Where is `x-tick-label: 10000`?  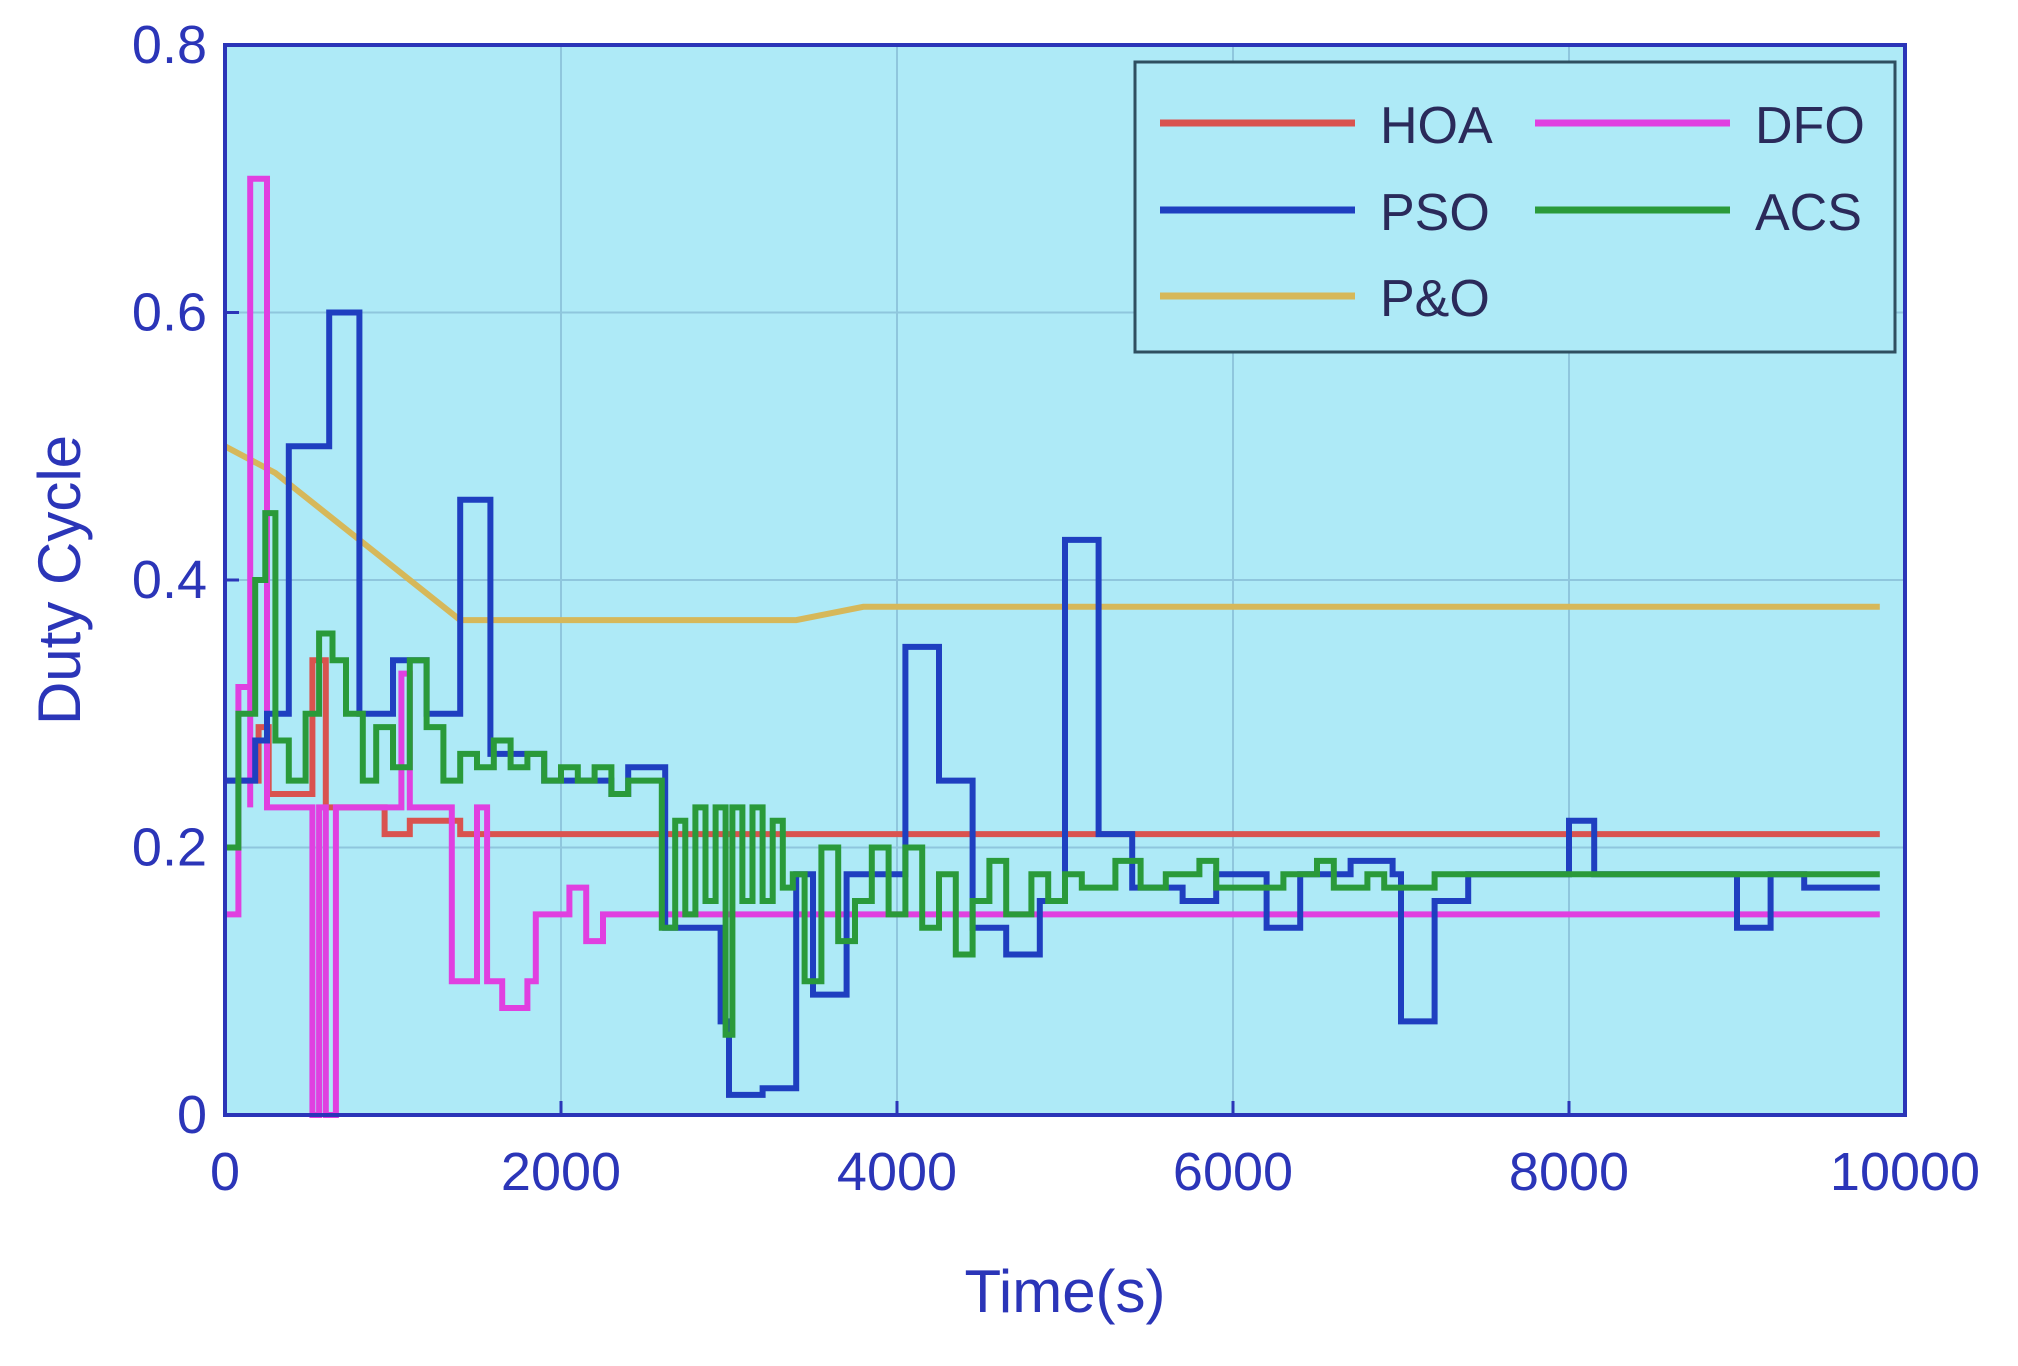
x-tick-label: 10000 is located at coordinates (1905, 1172).